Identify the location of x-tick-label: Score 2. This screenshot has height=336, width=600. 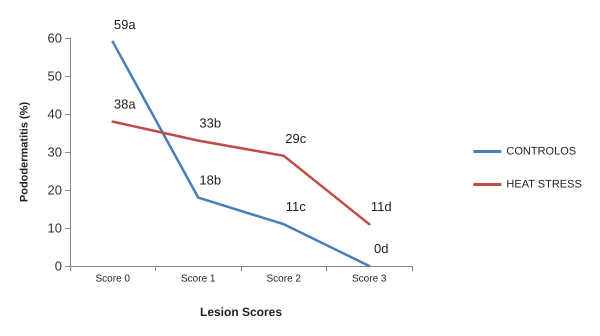
(284, 279).